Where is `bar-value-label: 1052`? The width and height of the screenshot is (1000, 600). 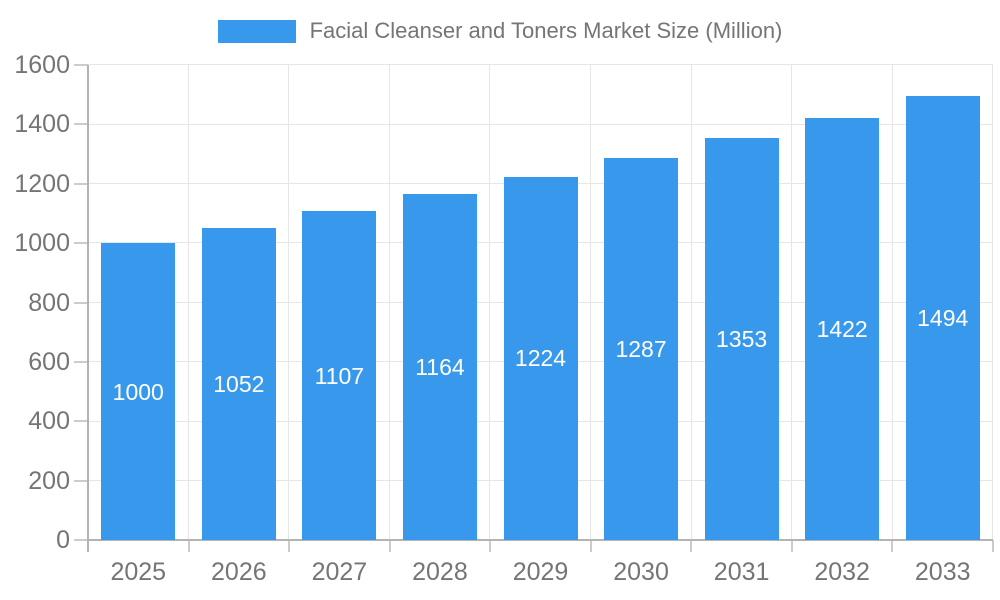
bar-value-label: 1052 is located at coordinates (239, 383).